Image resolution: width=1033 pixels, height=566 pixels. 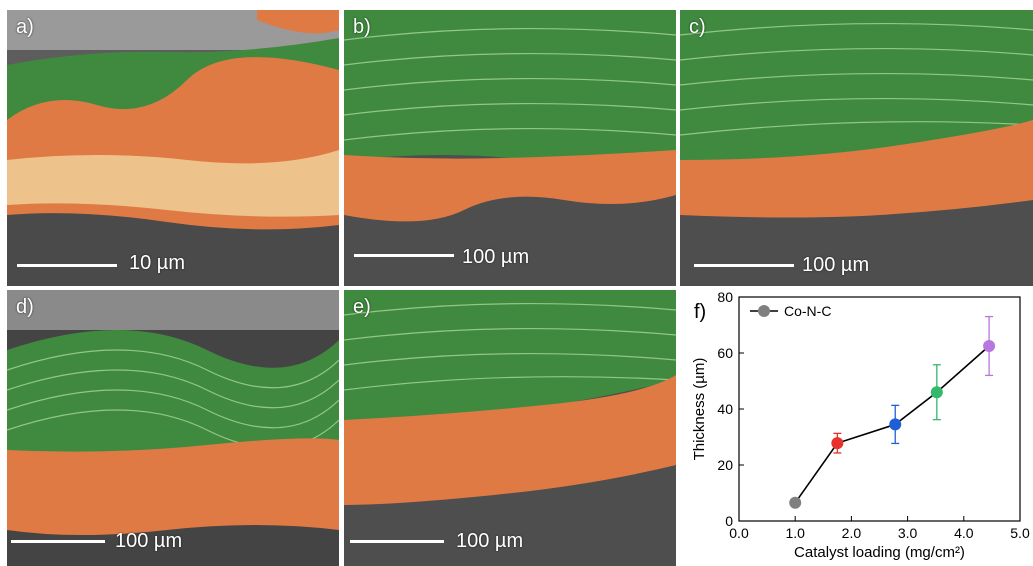 What do you see at coordinates (908, 533) in the screenshot?
I see `x-tick-label: 3.0` at bounding box center [908, 533].